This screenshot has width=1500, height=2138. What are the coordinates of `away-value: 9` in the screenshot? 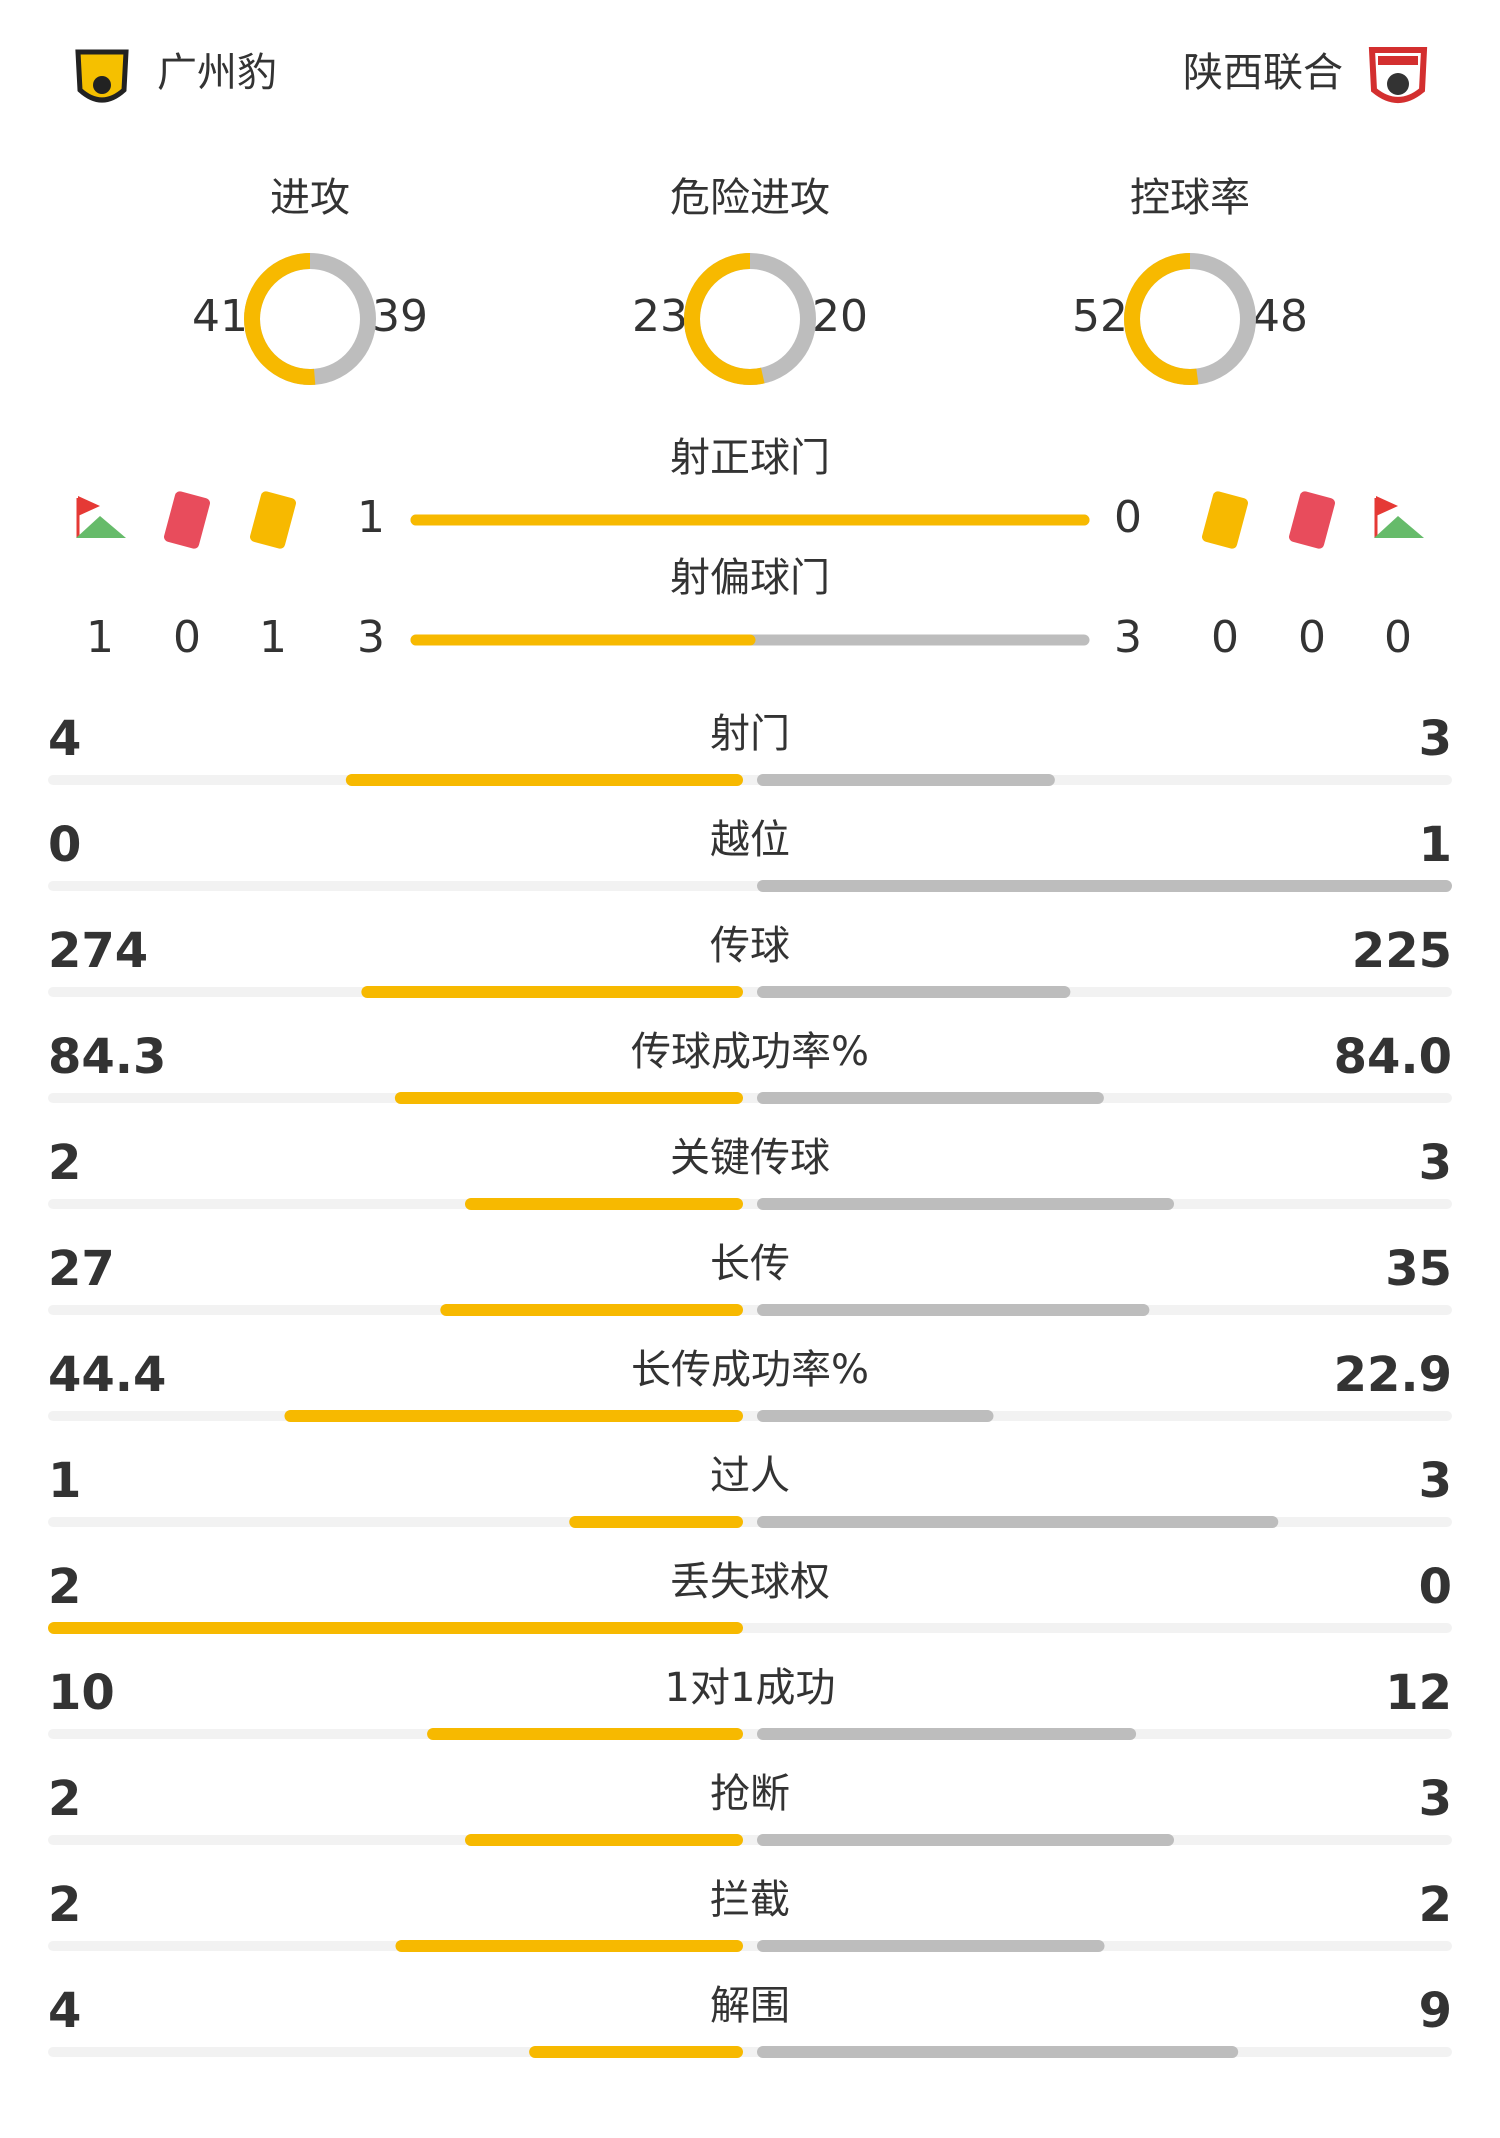 It's located at (1435, 2011).